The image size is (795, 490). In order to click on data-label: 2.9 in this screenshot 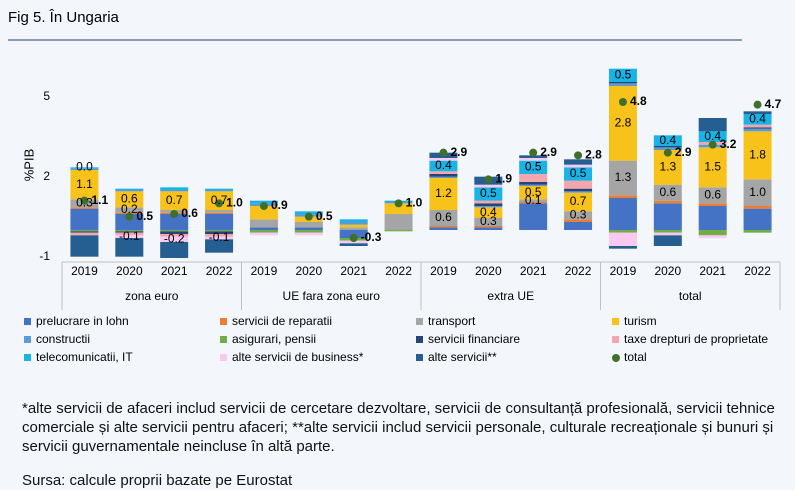, I will do `click(458, 152)`.